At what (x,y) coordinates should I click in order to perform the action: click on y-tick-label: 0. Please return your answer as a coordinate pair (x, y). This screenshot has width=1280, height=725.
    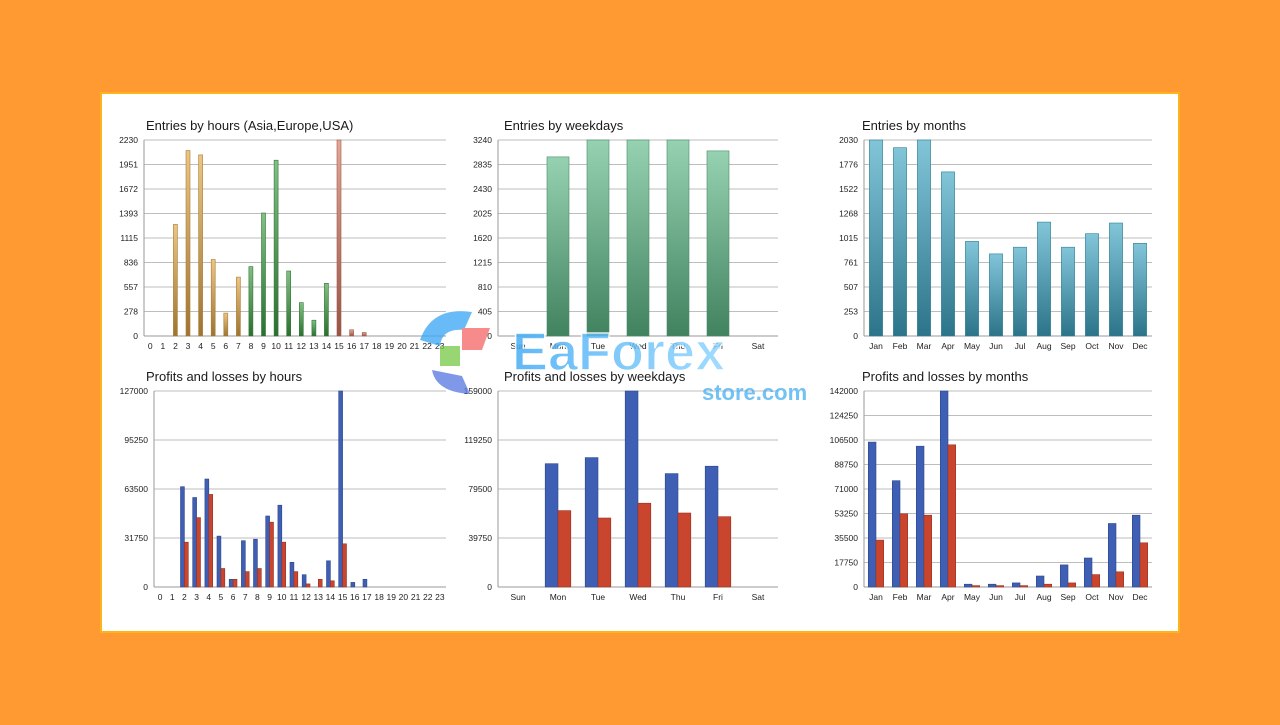
    Looking at the image, I should click on (135, 336).